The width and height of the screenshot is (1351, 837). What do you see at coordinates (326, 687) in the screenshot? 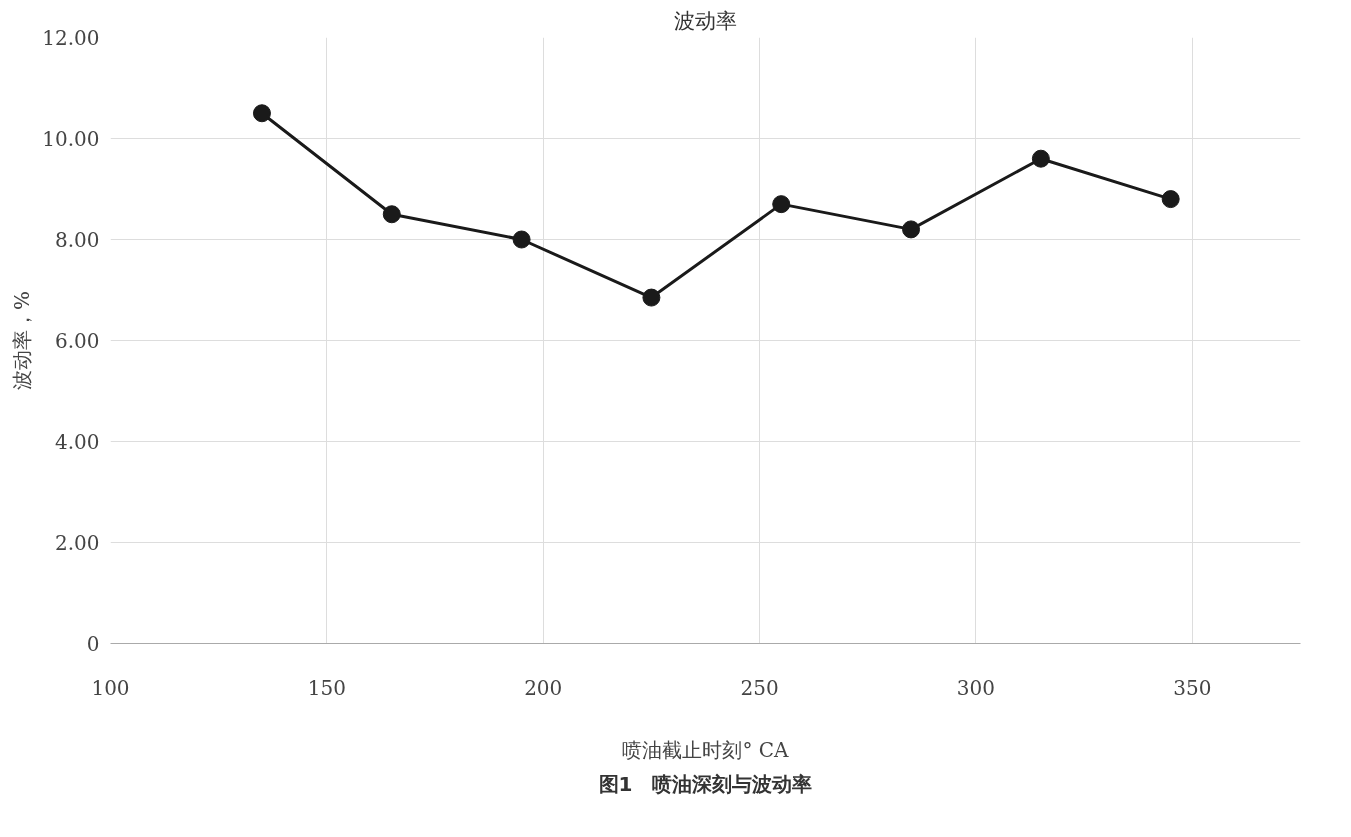
I see `x-tick-label: 150` at bounding box center [326, 687].